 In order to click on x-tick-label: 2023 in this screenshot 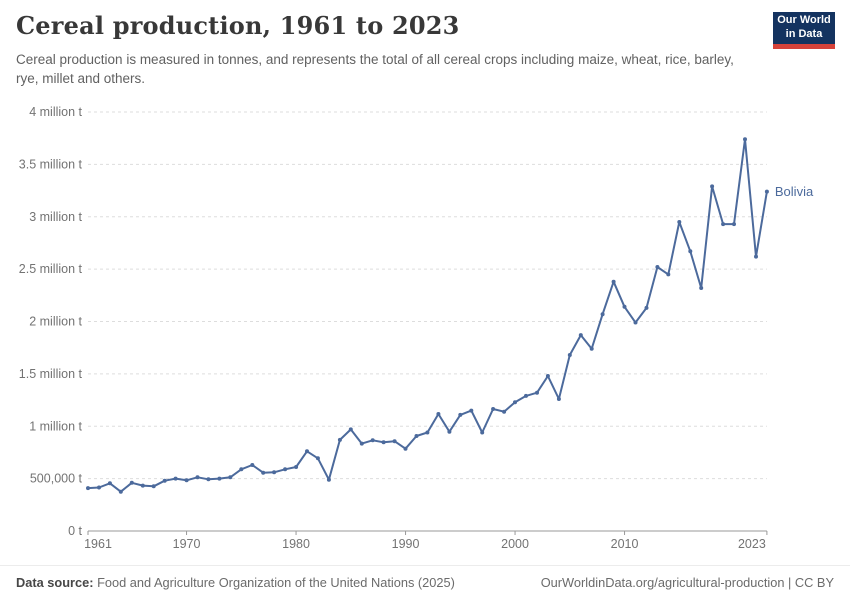, I will do `click(752, 544)`.